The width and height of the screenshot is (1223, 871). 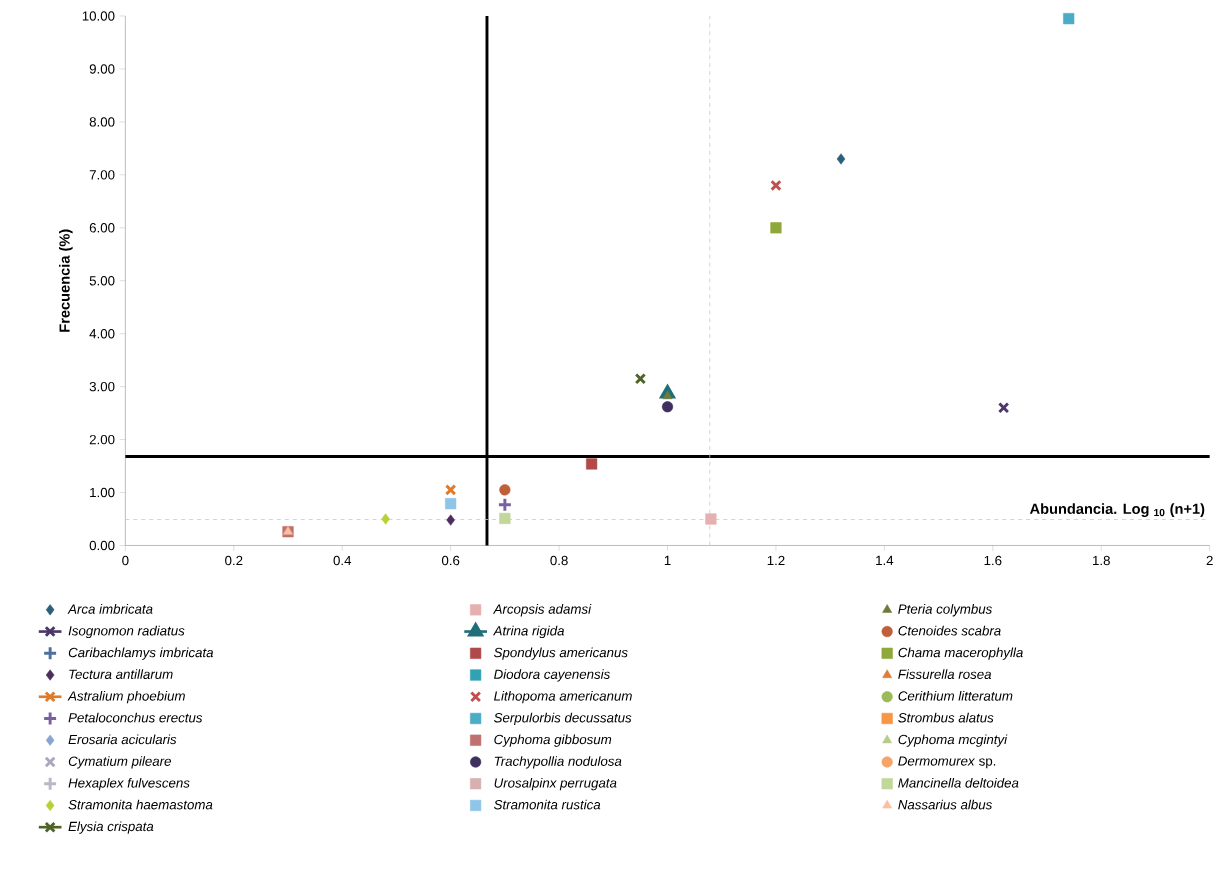 What do you see at coordinates (119, 762) in the screenshot?
I see `legend-label: Cymatium pileare` at bounding box center [119, 762].